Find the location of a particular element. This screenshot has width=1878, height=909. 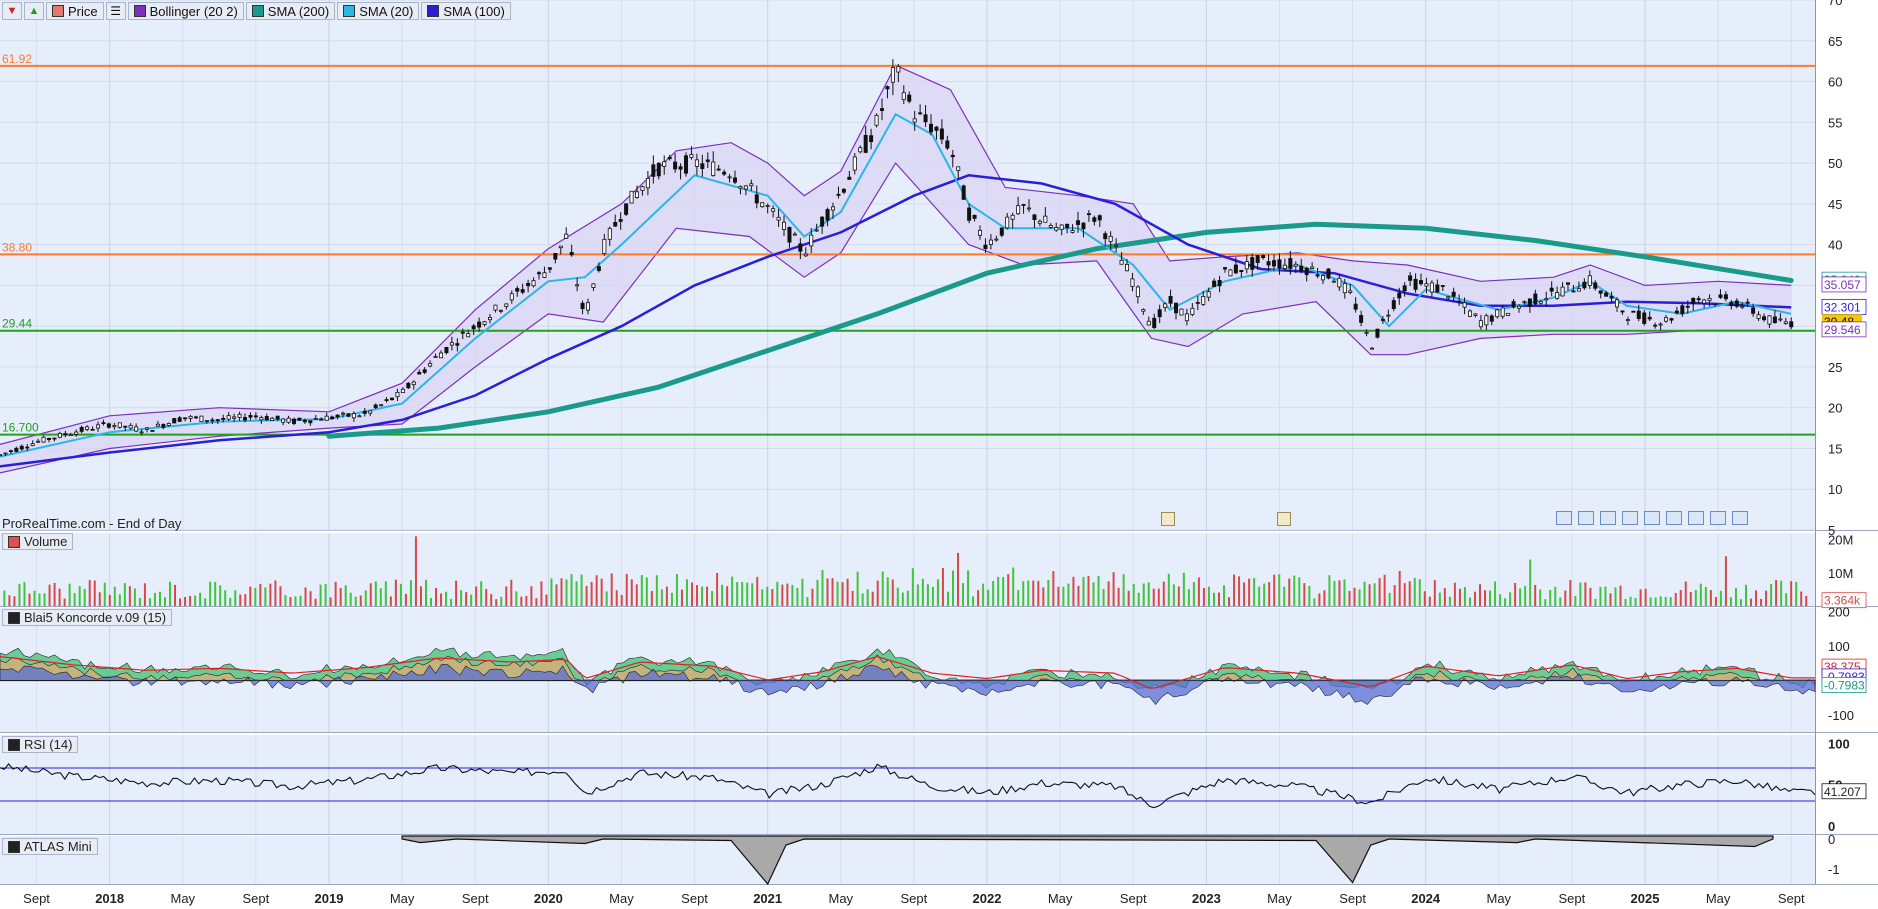

rsi-panel-label: RSI (14) is located at coordinates (40, 744).